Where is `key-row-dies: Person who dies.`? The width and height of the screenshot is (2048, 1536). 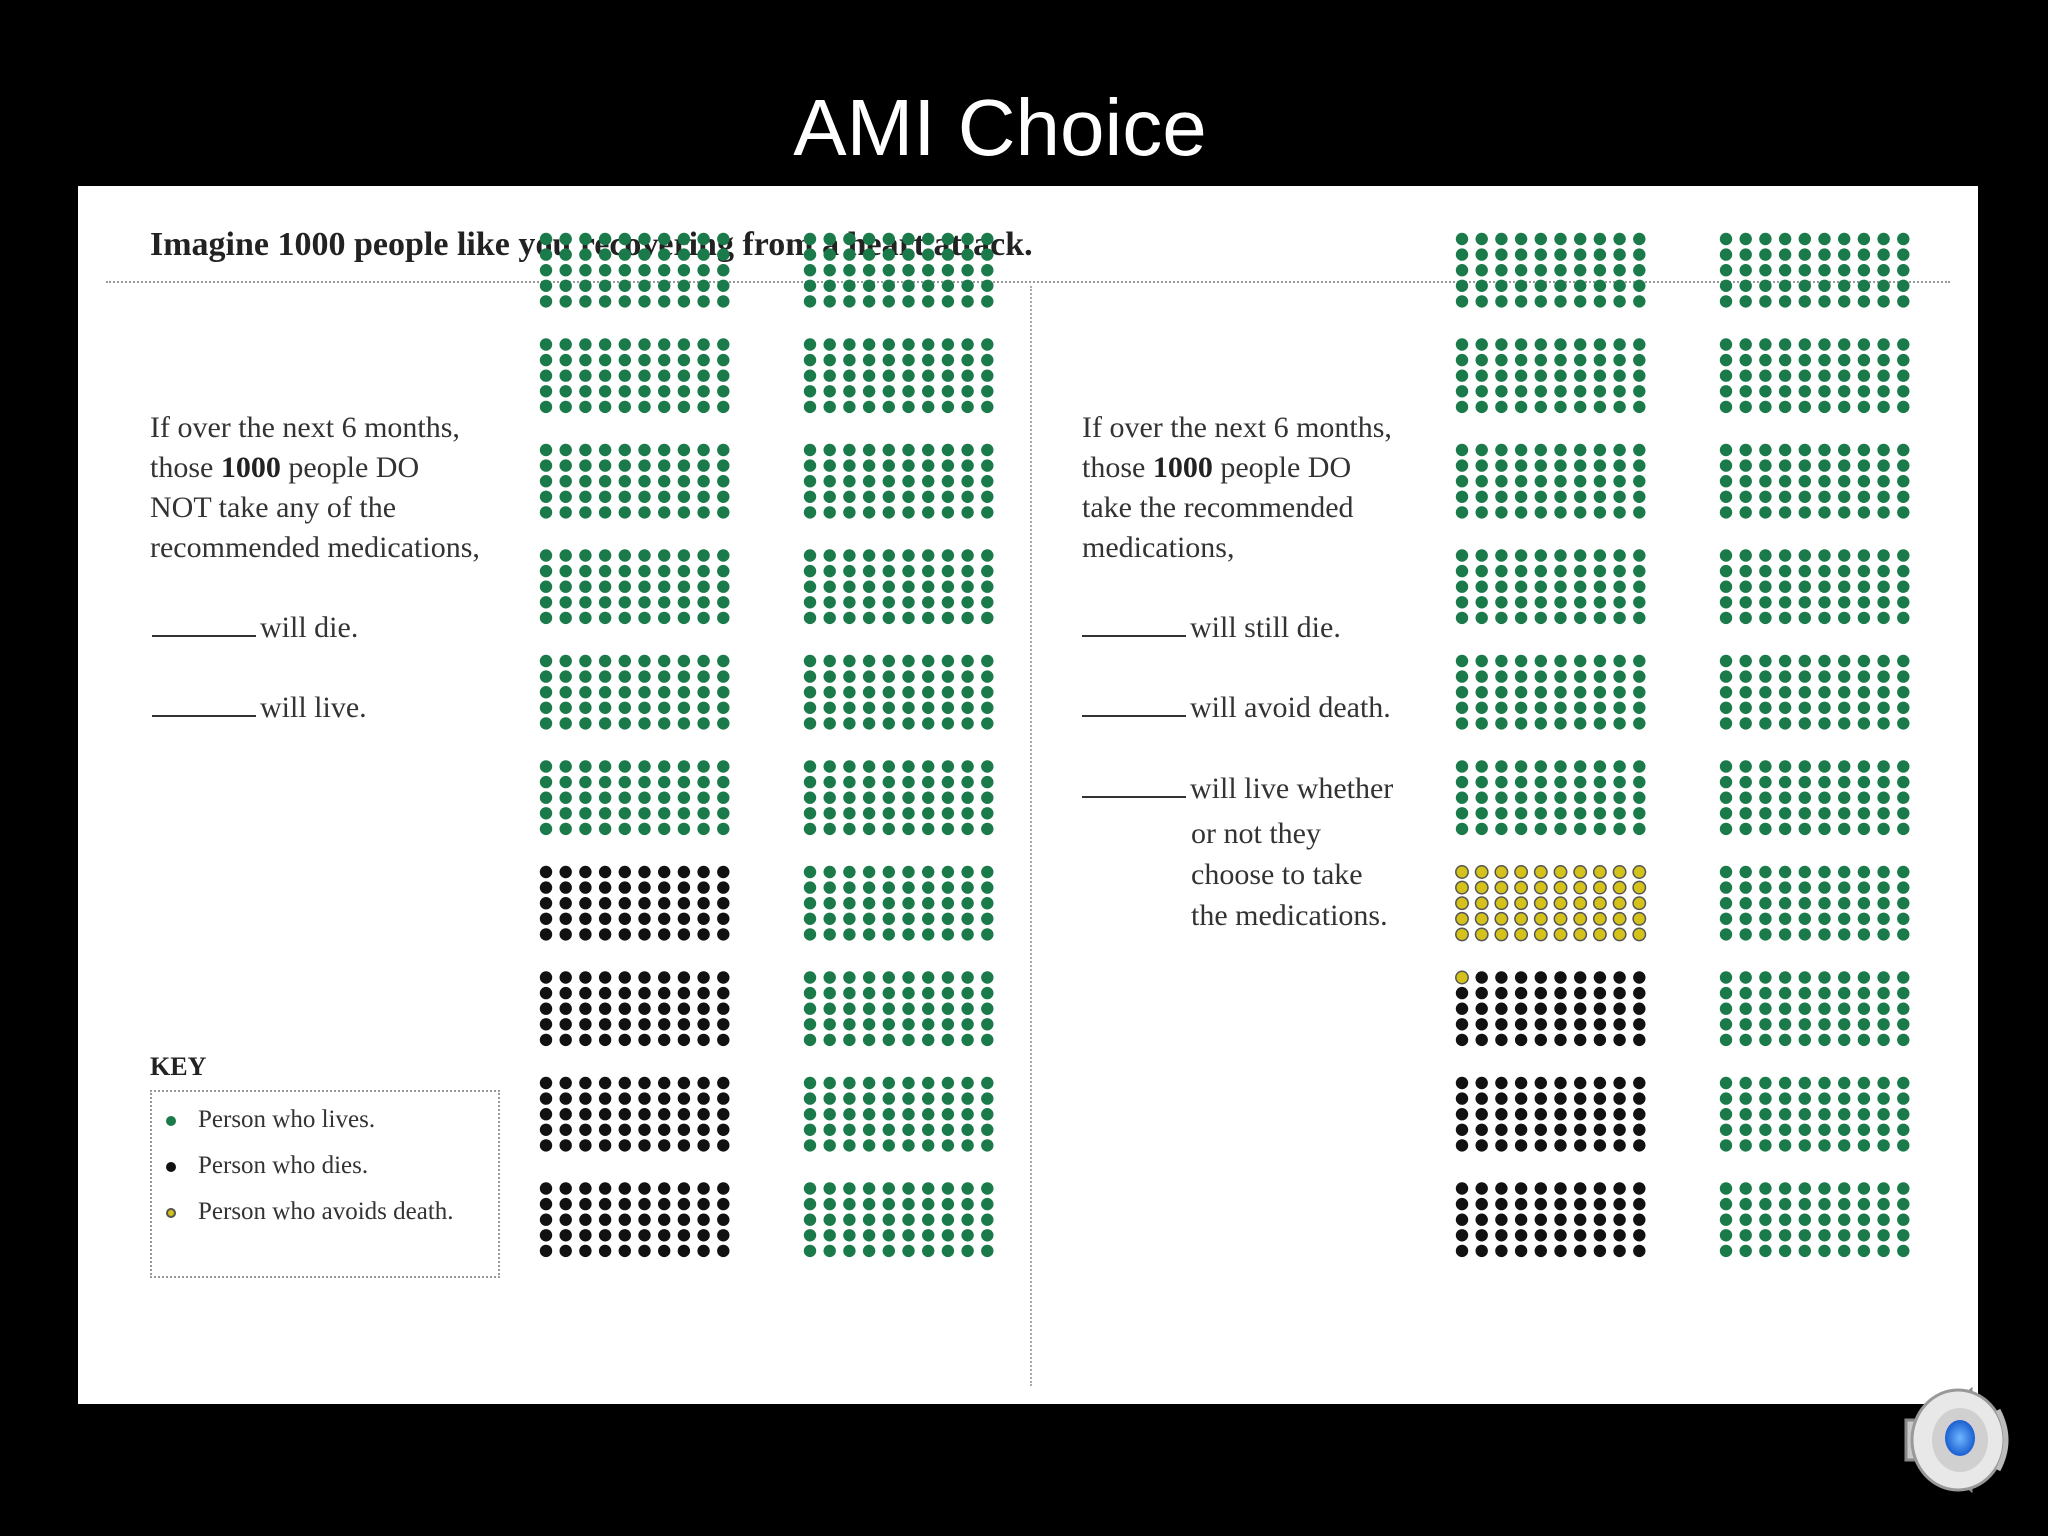
key-row-dies: Person who dies. is located at coordinates (267, 1166).